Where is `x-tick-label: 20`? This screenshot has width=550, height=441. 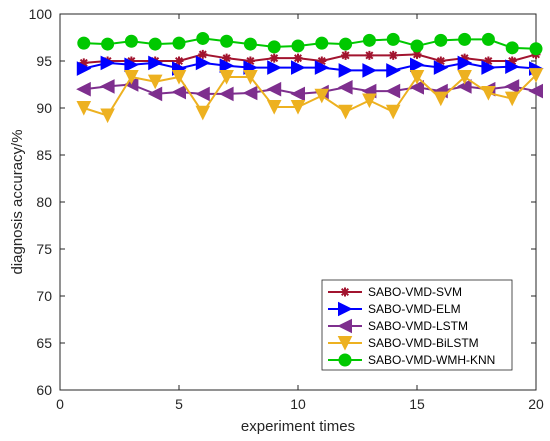 x-tick-label: 20 is located at coordinates (536, 404).